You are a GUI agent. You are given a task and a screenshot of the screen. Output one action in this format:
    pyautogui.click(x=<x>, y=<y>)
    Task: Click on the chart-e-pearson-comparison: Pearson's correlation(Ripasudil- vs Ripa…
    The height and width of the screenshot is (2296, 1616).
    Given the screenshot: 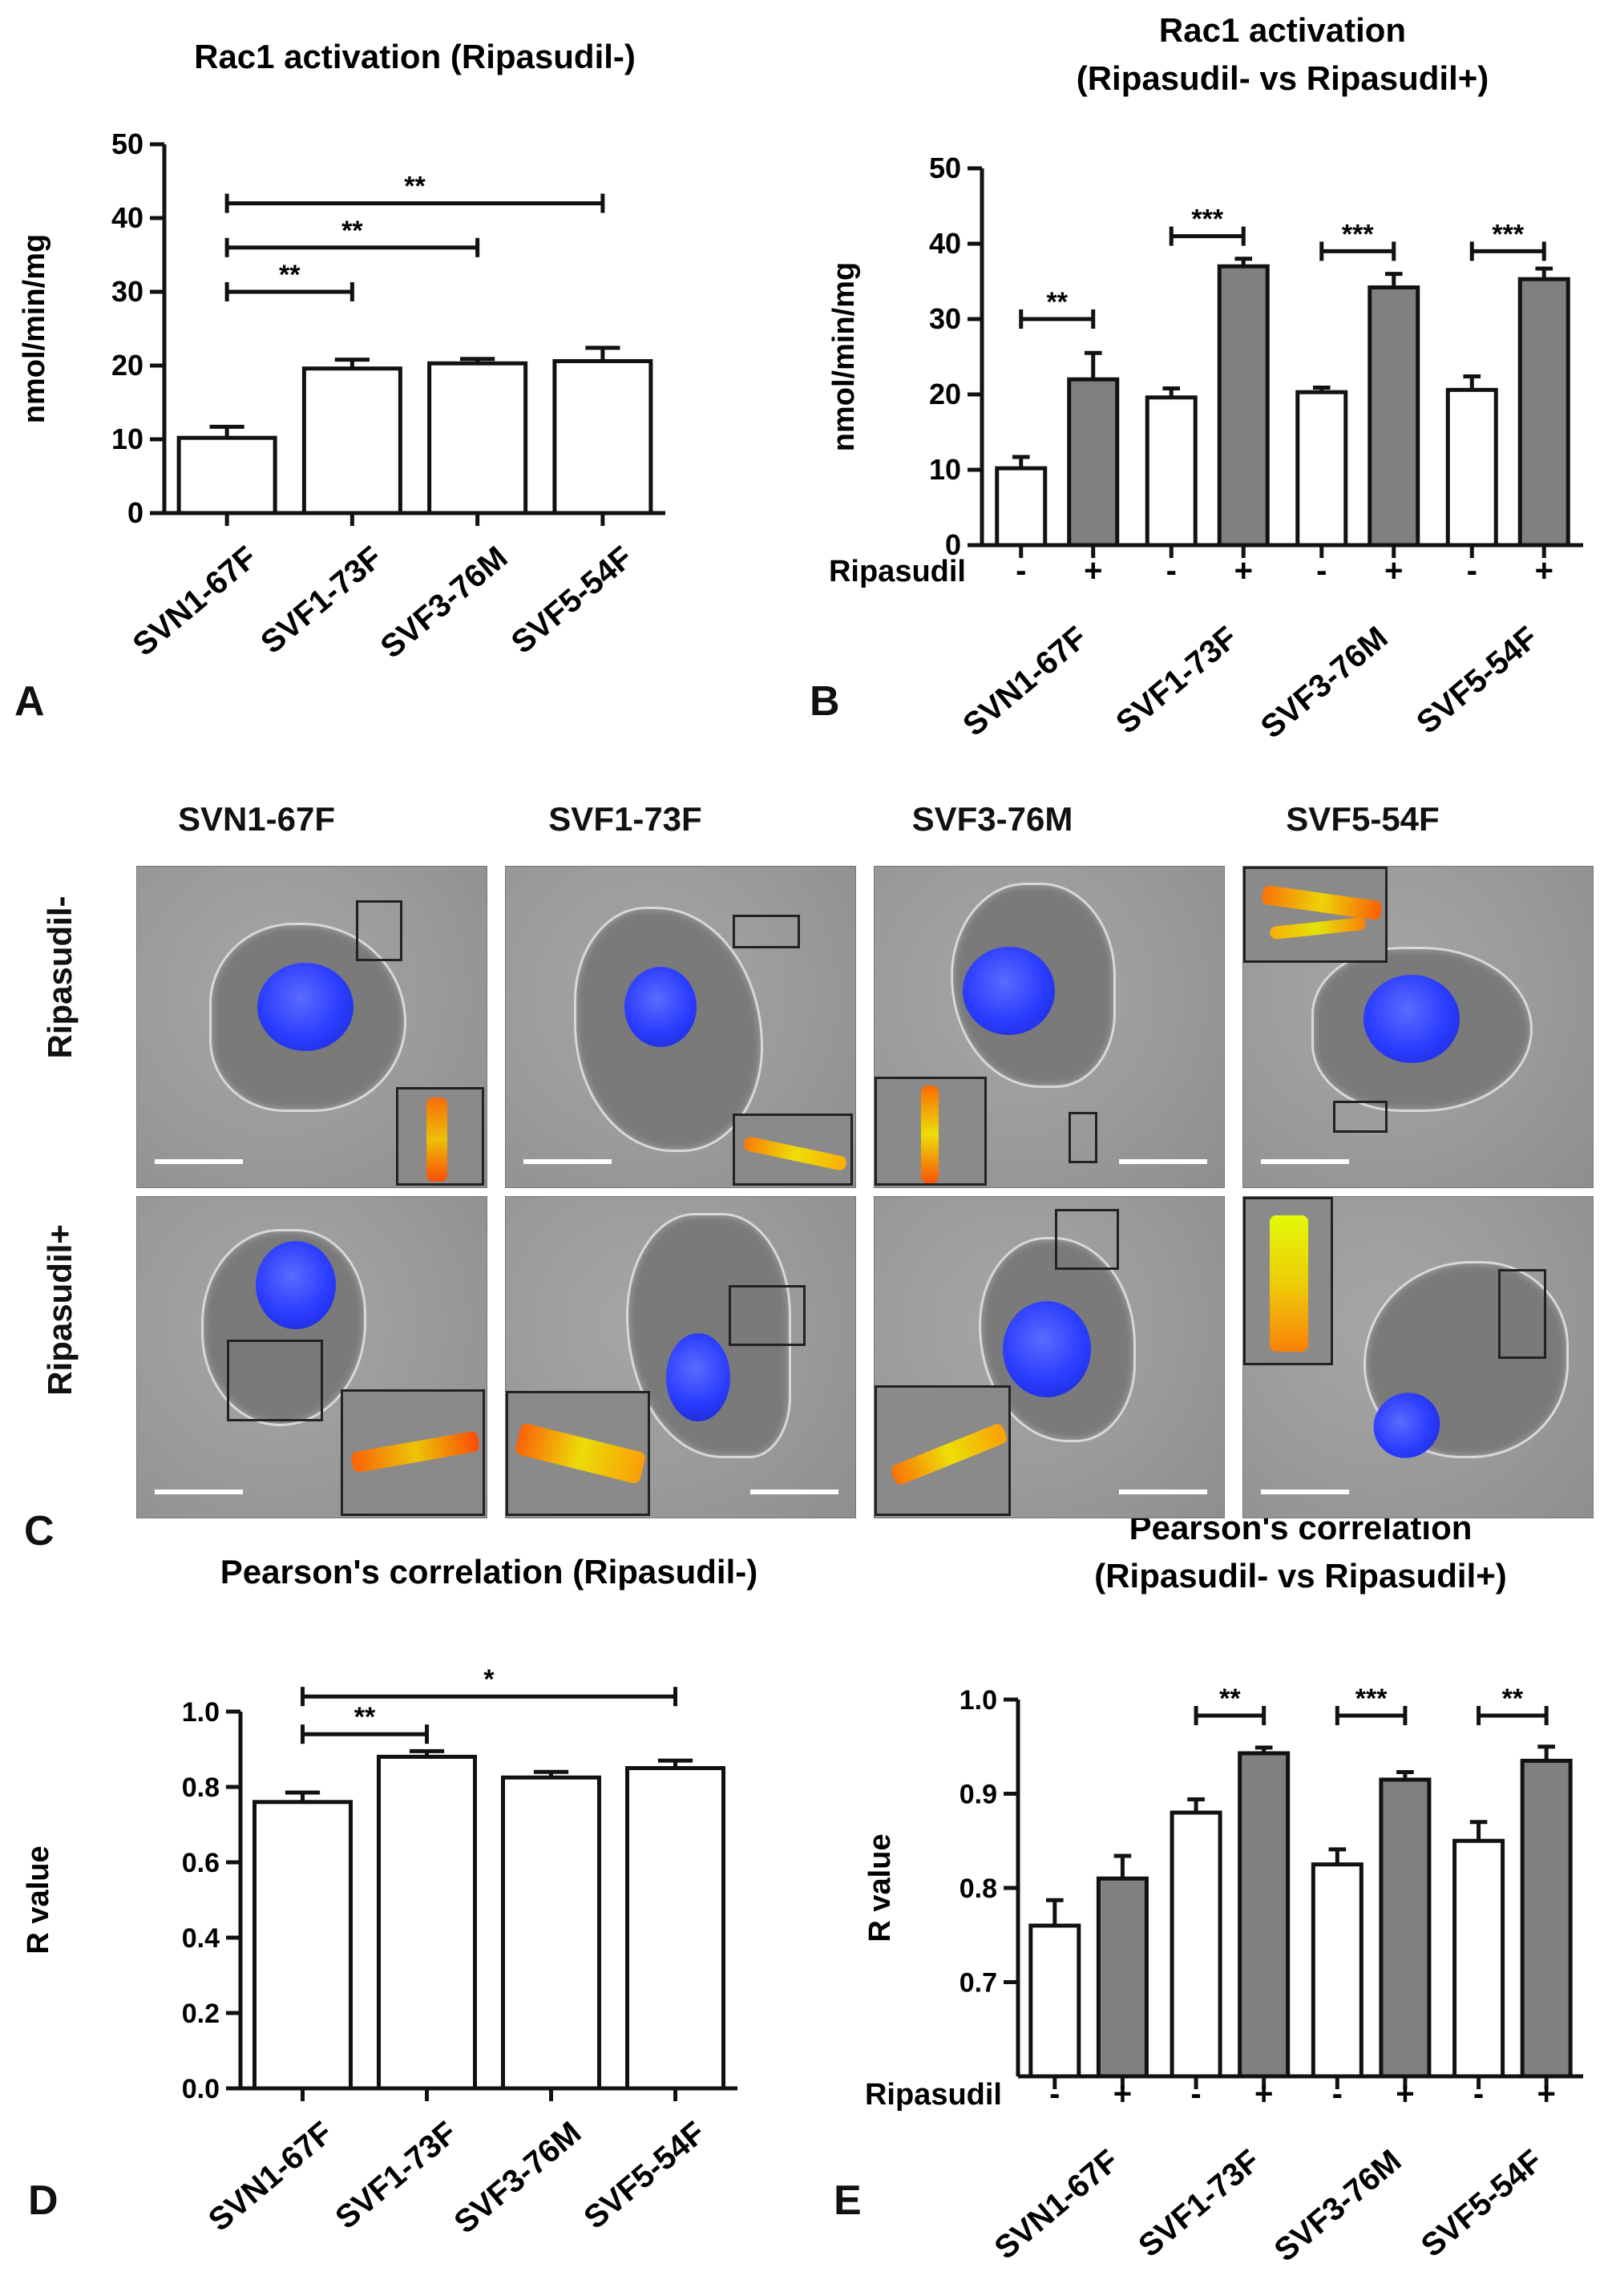 What is the action you would take?
    pyautogui.click(x=1223, y=1889)
    